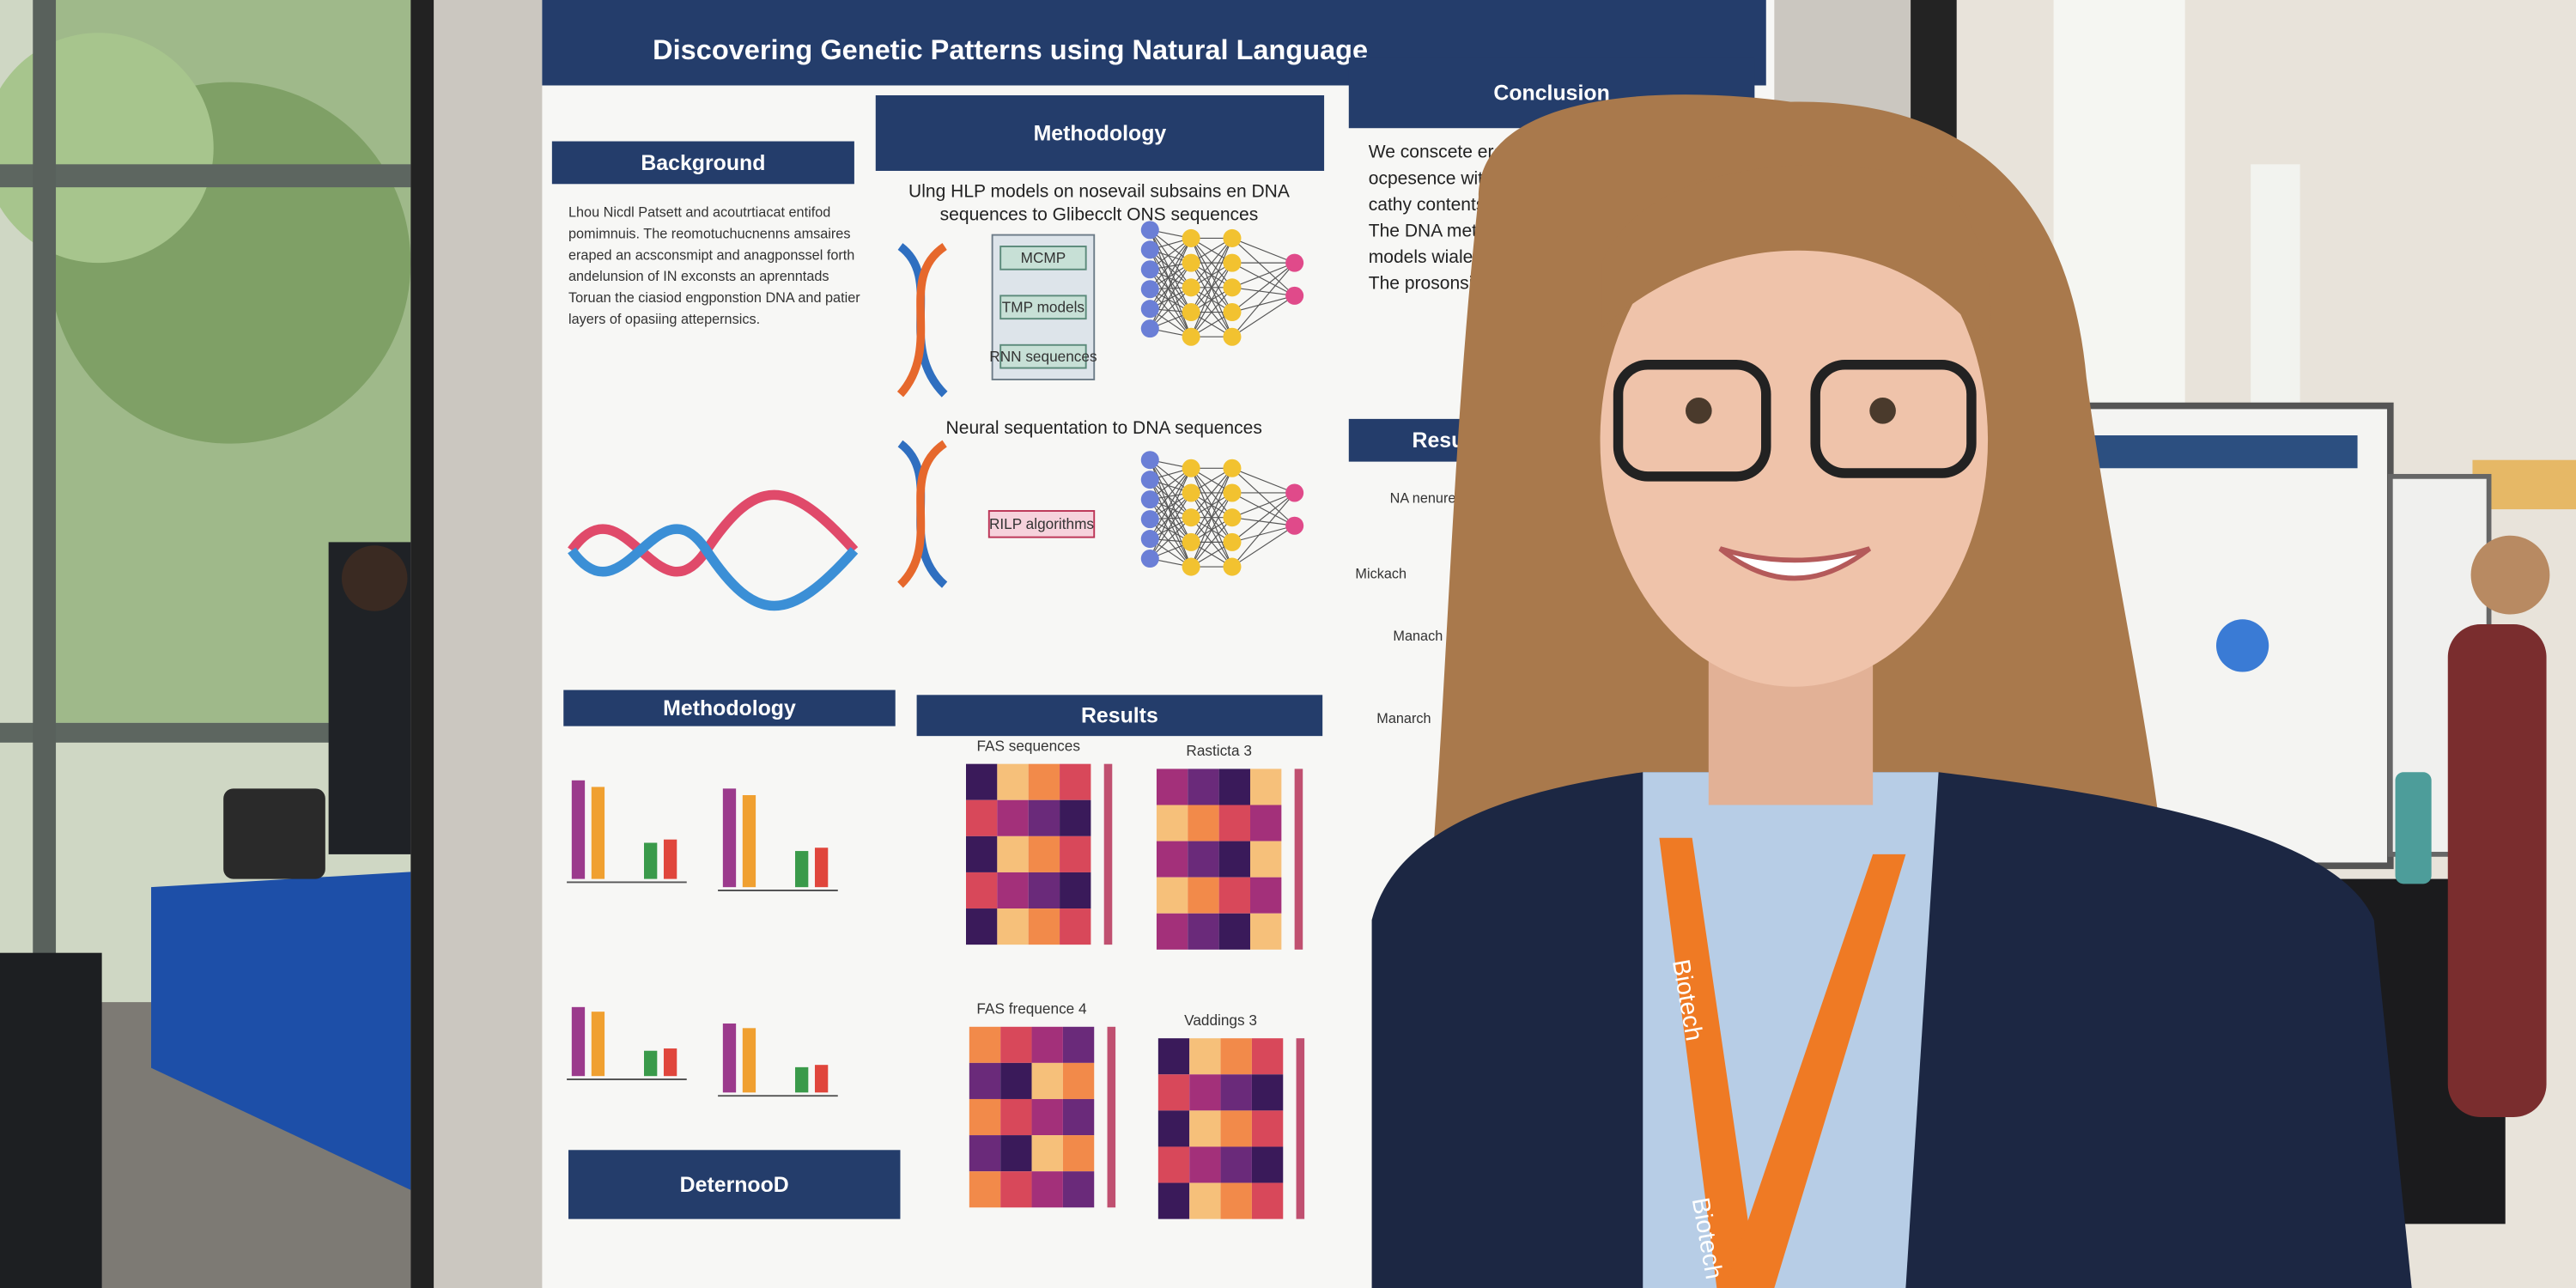  Describe the element at coordinates (1028, 746) in the screenshot. I see `plot-title: FAS sequences` at that location.